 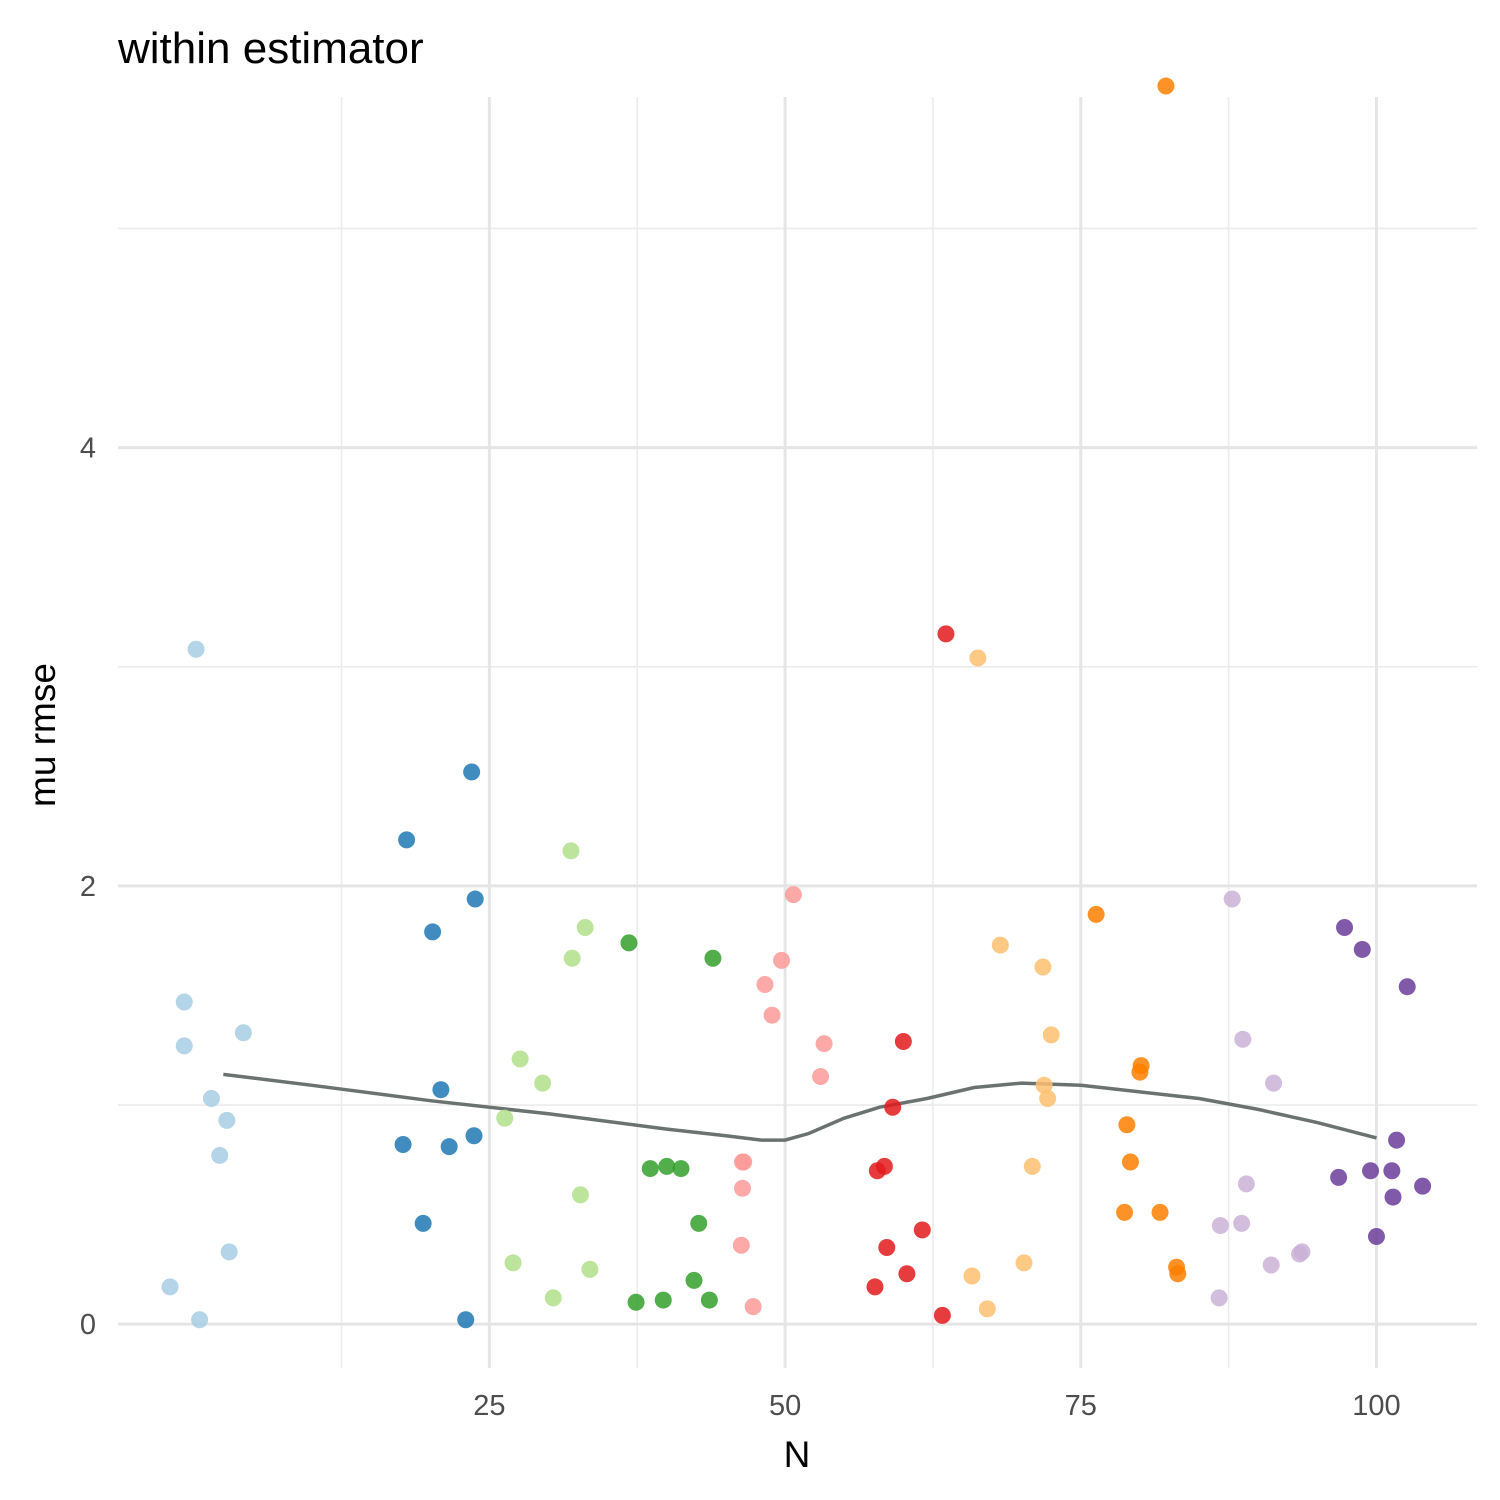 I want to click on smooth-trend, so click(x=800, y=1107).